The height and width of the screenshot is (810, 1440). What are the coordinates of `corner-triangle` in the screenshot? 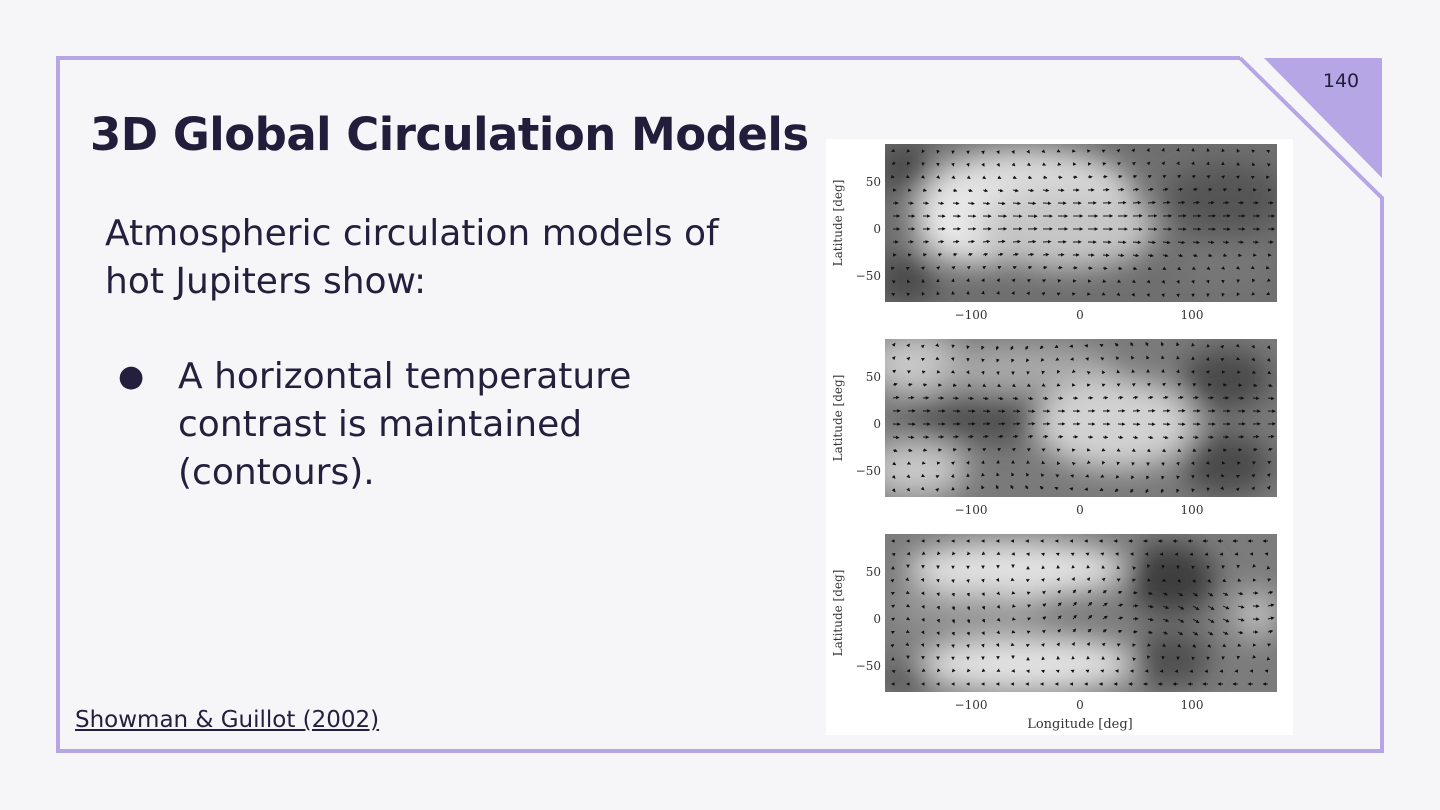 It's located at (1323, 118).